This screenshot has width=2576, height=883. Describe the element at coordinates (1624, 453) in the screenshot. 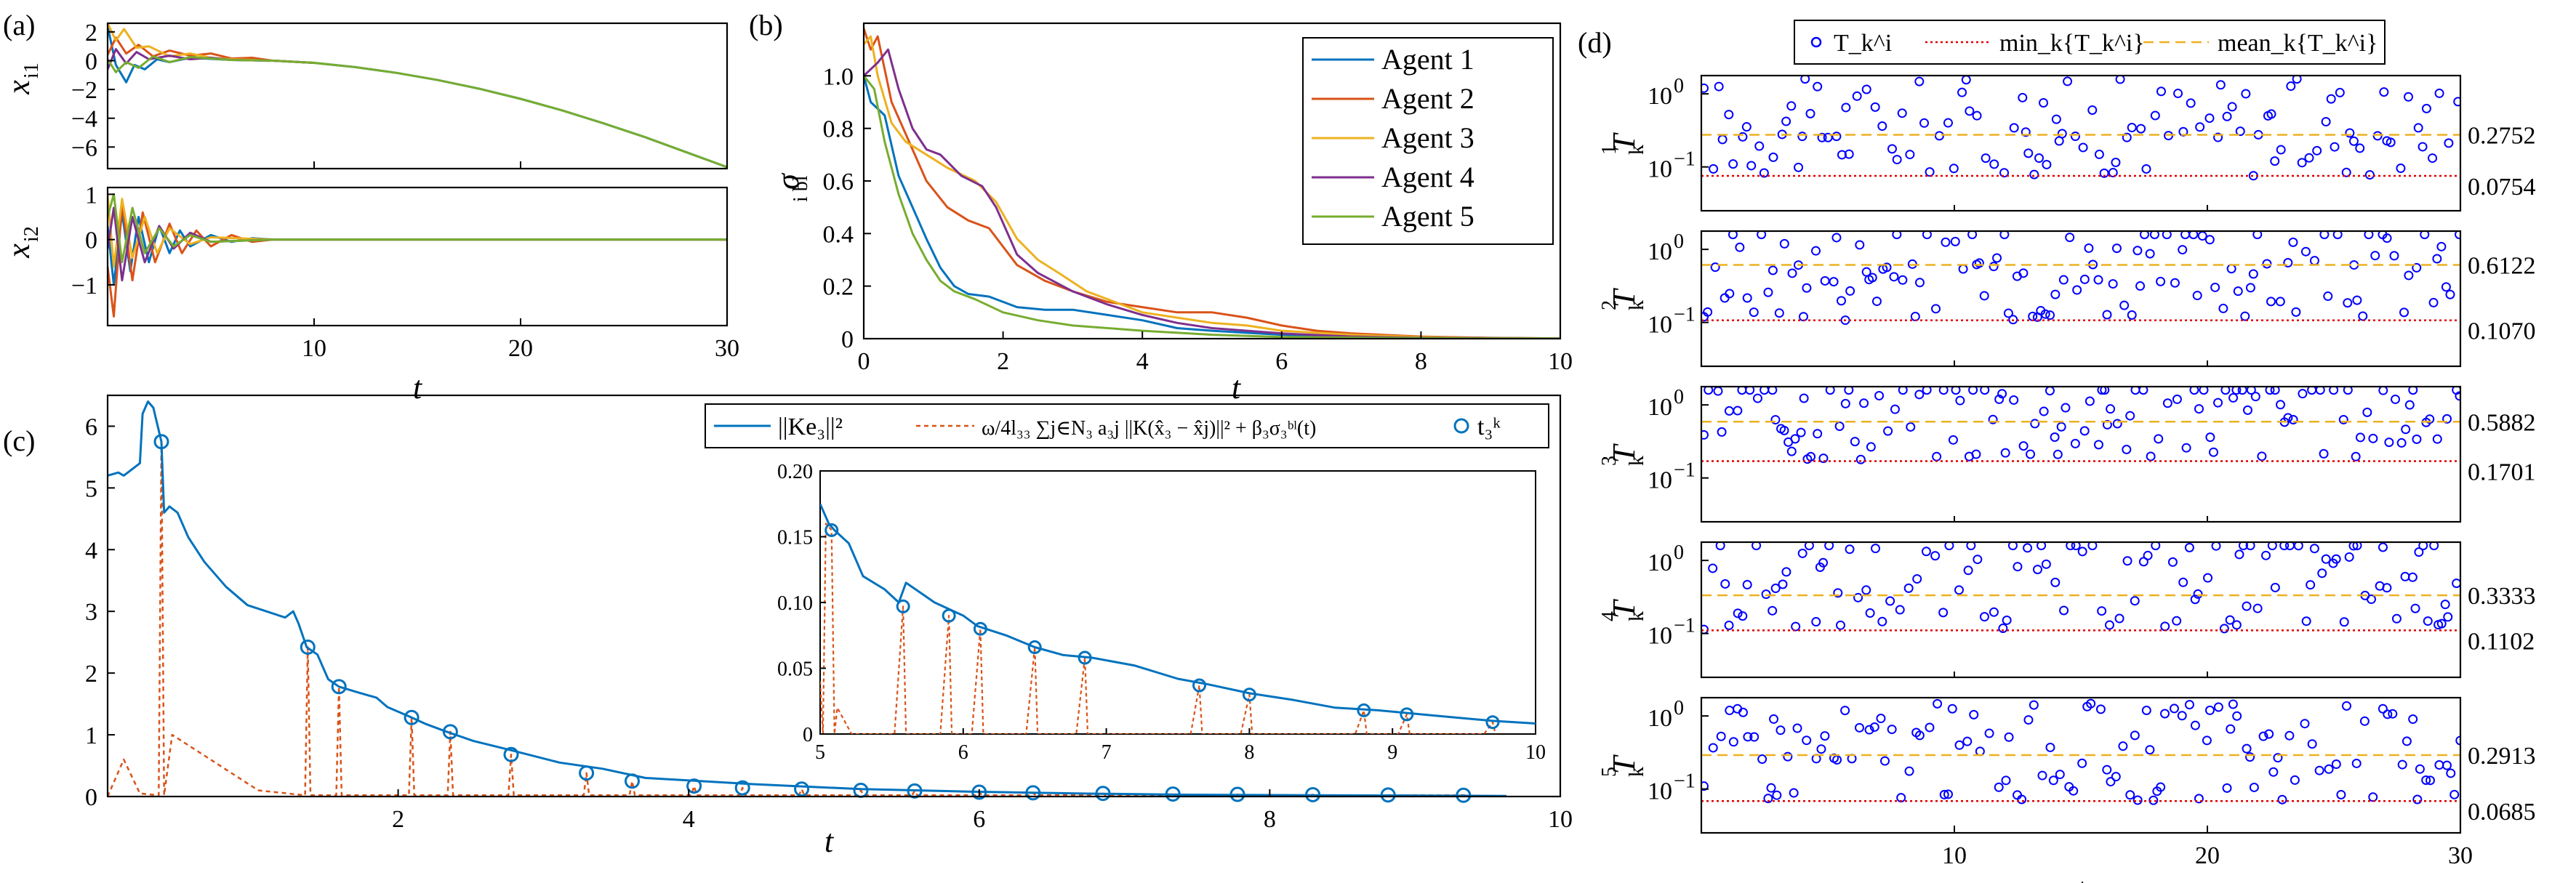

I see `ylabel-d: T` at that location.